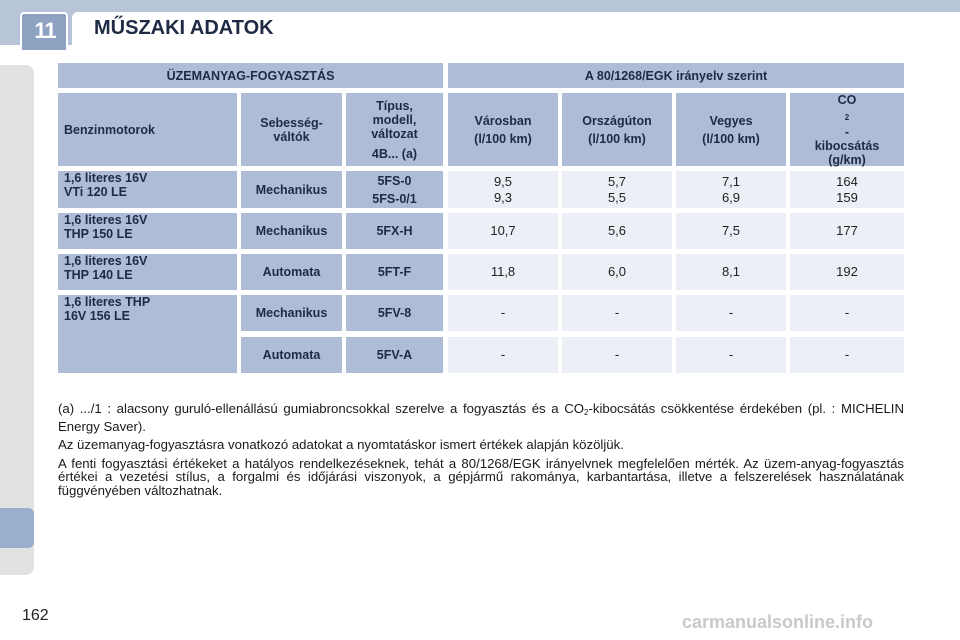 This screenshot has height=640, width=960. What do you see at coordinates (847, 272) in the screenshot?
I see `row3-co2: 192` at bounding box center [847, 272].